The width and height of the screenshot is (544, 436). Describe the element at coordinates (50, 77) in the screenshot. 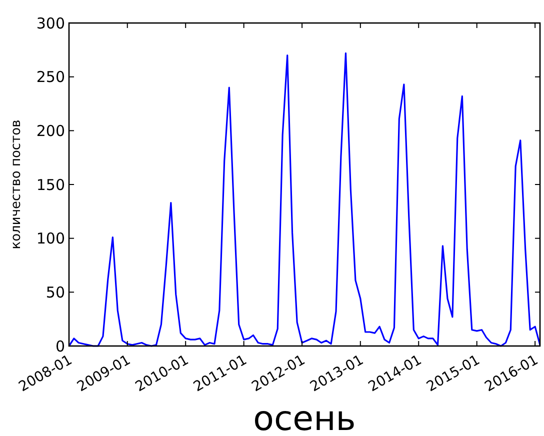

I see `y-tick-label: 250` at that location.